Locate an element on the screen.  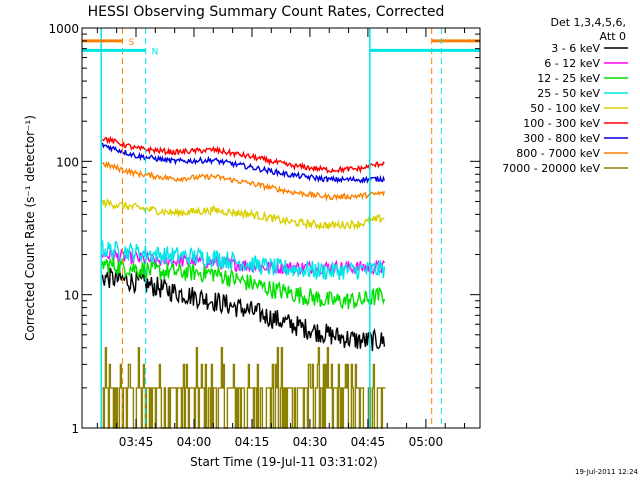
legend-entry-label: 25 - 50 keV is located at coordinates (568, 93).